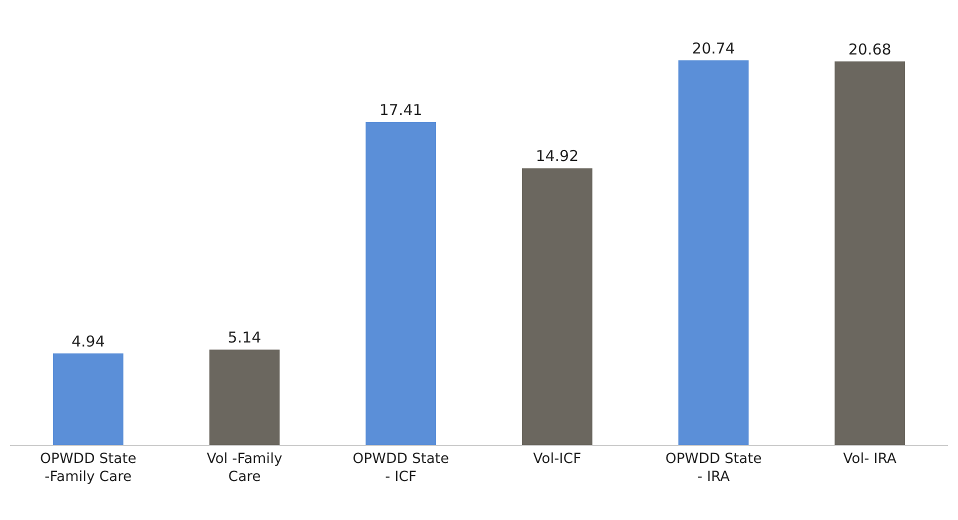 The height and width of the screenshot is (520, 958). Describe the element at coordinates (88, 341) in the screenshot. I see `data-label: 4.94` at that location.